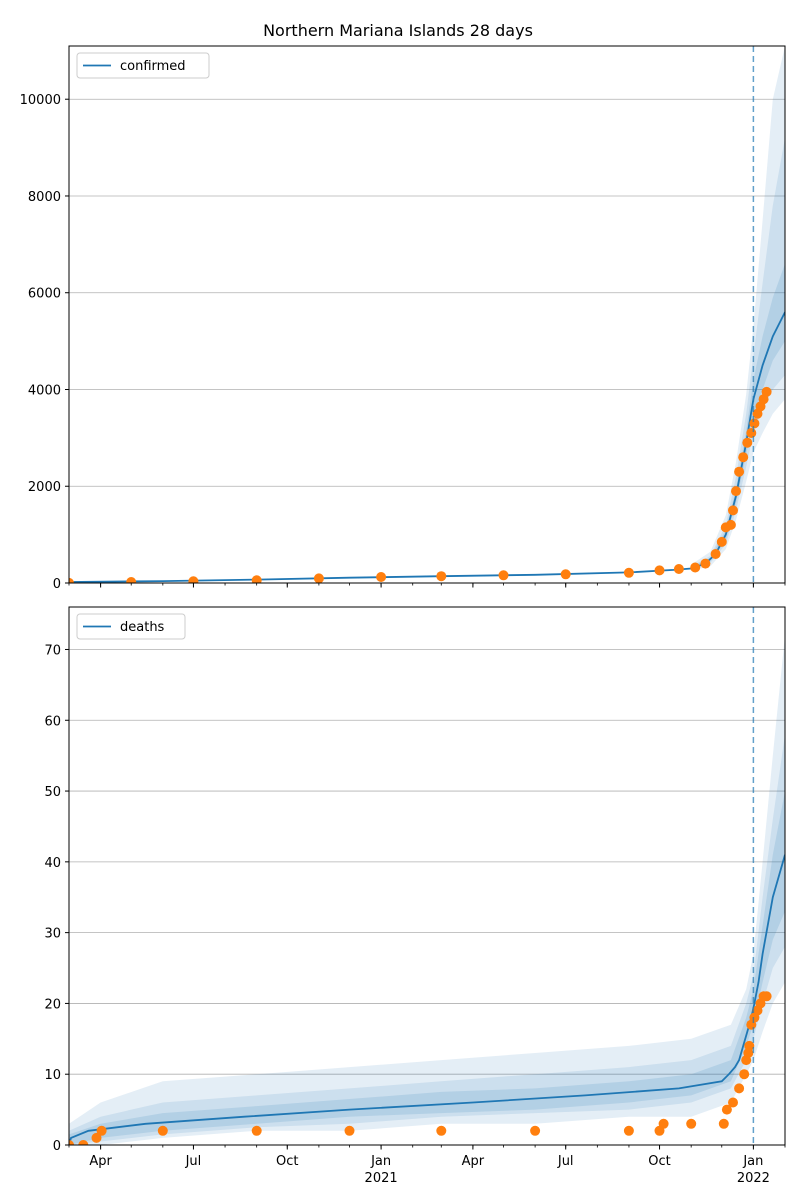 The image size is (800, 1200). I want to click on chart-title: Northern Mariana Islands 28 days, so click(398, 30).